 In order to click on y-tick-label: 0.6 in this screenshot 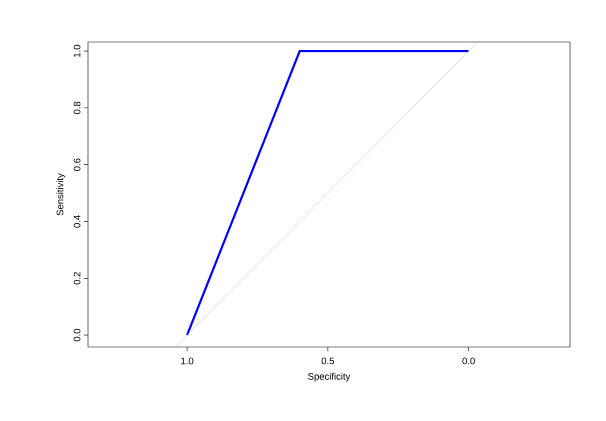, I will do `click(77, 164)`.